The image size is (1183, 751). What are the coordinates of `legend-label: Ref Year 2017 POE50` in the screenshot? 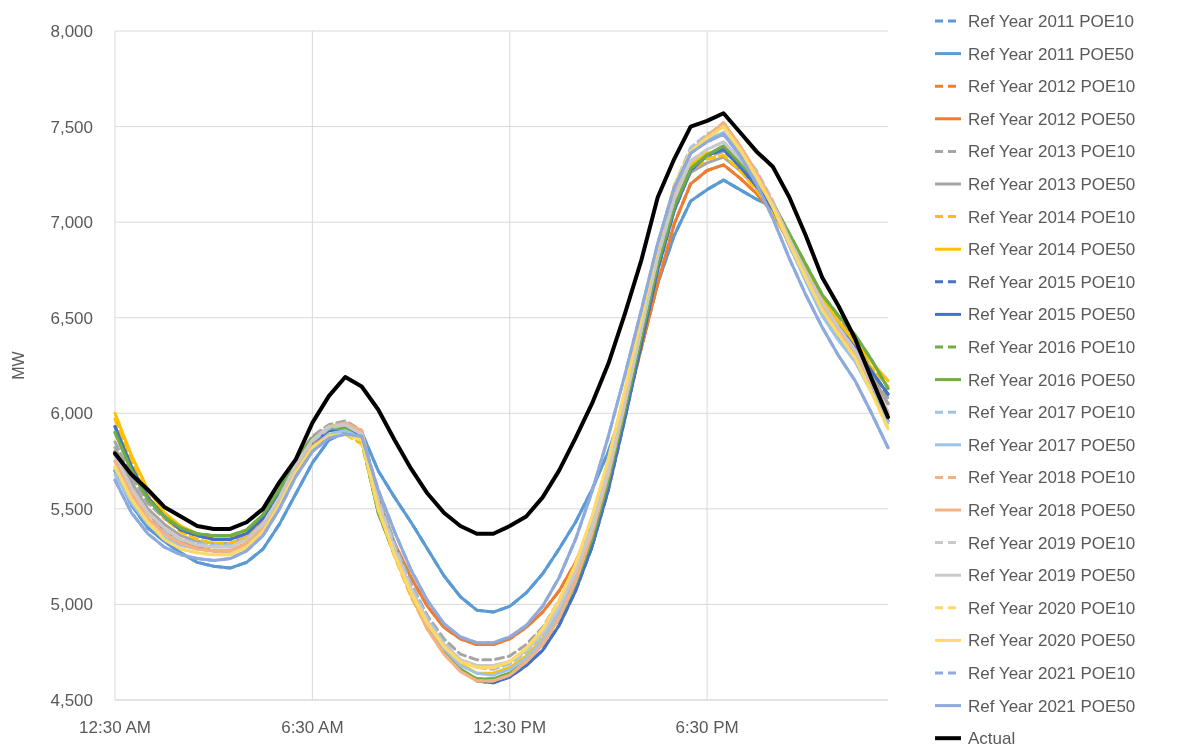 It's located at (1052, 445).